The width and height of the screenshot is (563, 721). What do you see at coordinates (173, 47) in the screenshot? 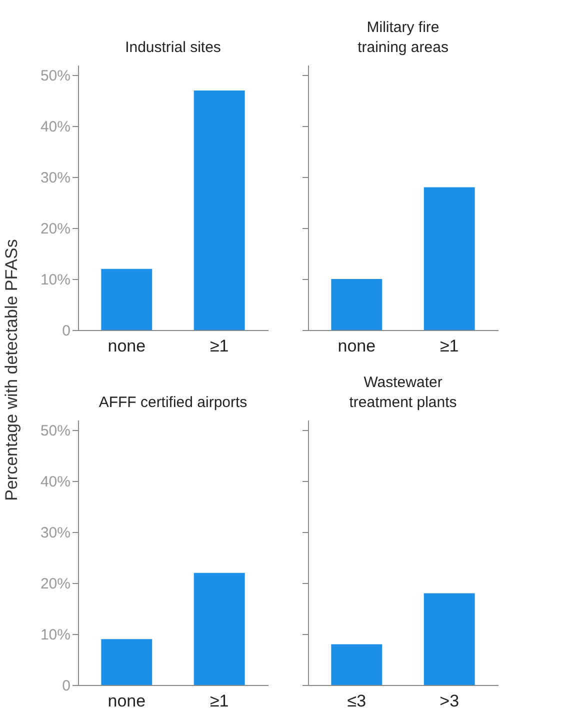
I see `chart-title: Industrial sites` at bounding box center [173, 47].